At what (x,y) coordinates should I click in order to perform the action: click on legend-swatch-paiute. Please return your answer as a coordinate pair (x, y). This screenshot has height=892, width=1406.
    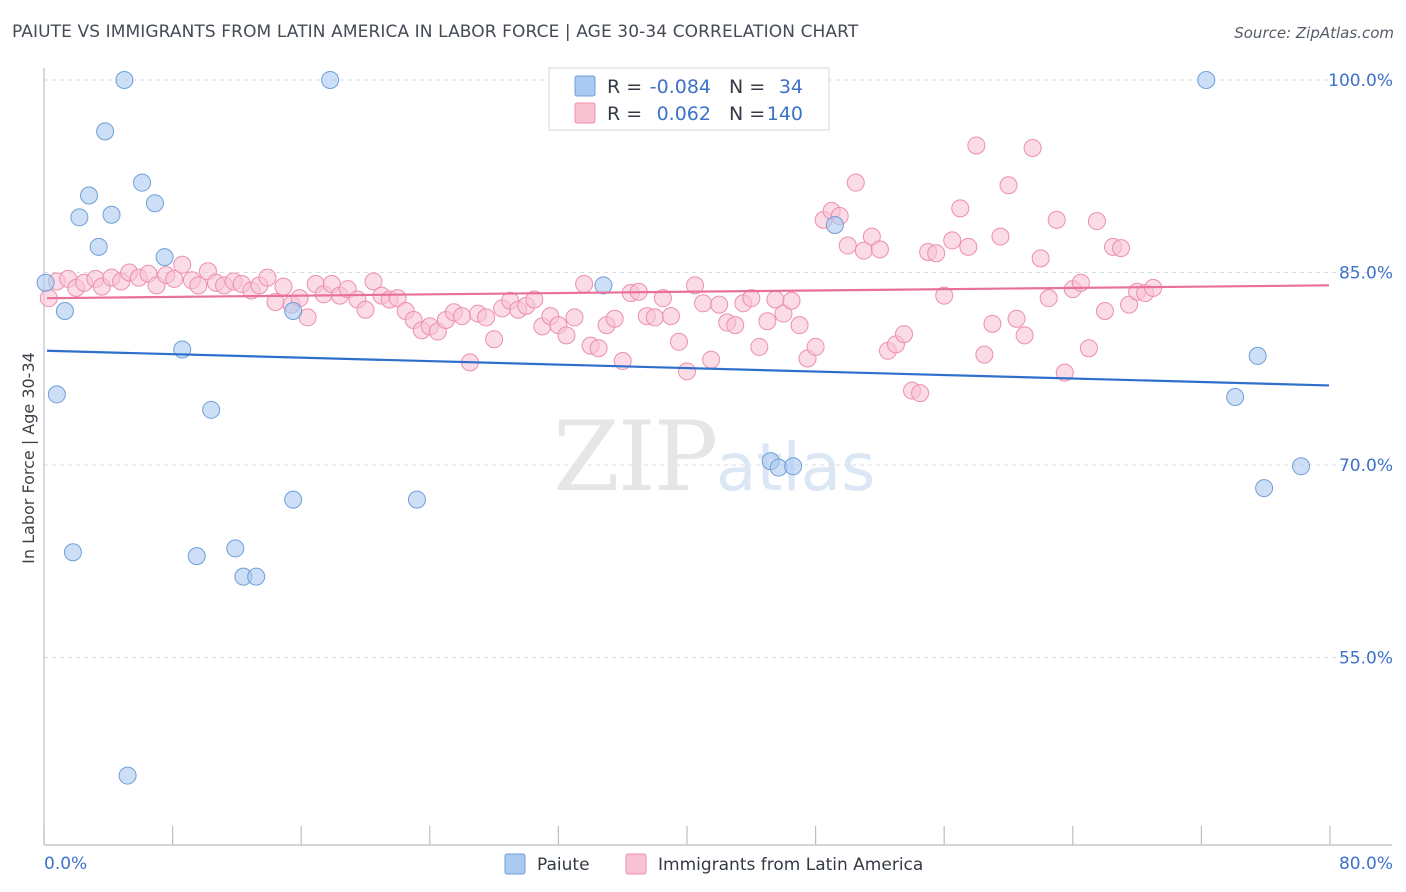
    Looking at the image, I should click on (585, 86).